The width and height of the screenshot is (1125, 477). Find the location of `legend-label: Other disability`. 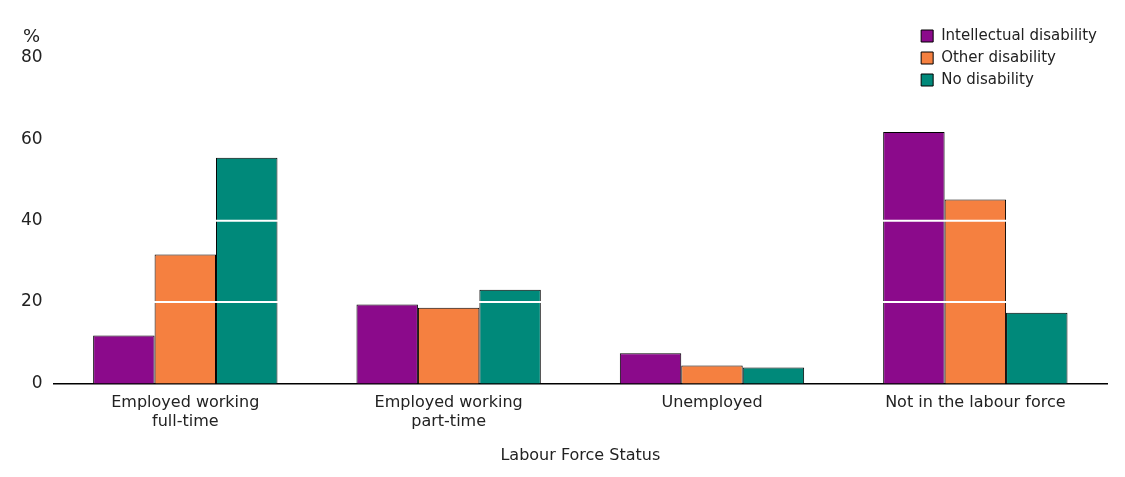

legend-label: Other disability is located at coordinates (999, 56).